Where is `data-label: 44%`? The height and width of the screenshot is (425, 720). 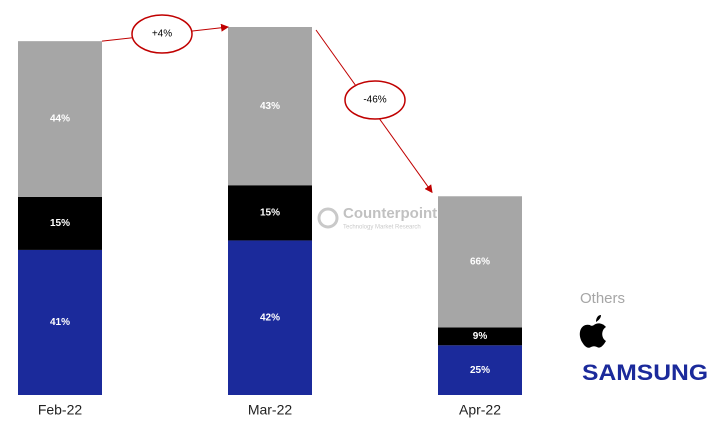
data-label: 44% is located at coordinates (60, 119).